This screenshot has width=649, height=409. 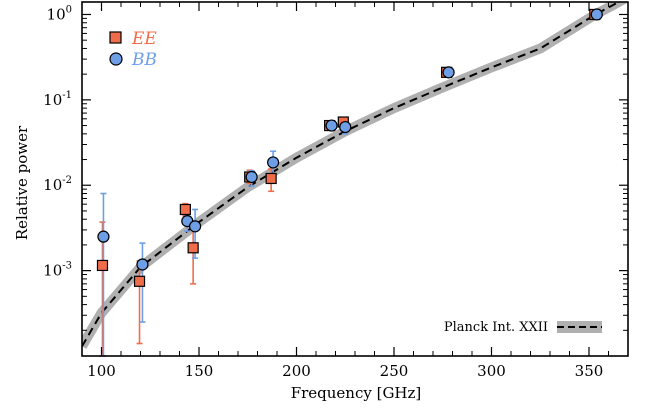 I want to click on x-tick-label: 250, so click(x=394, y=371).